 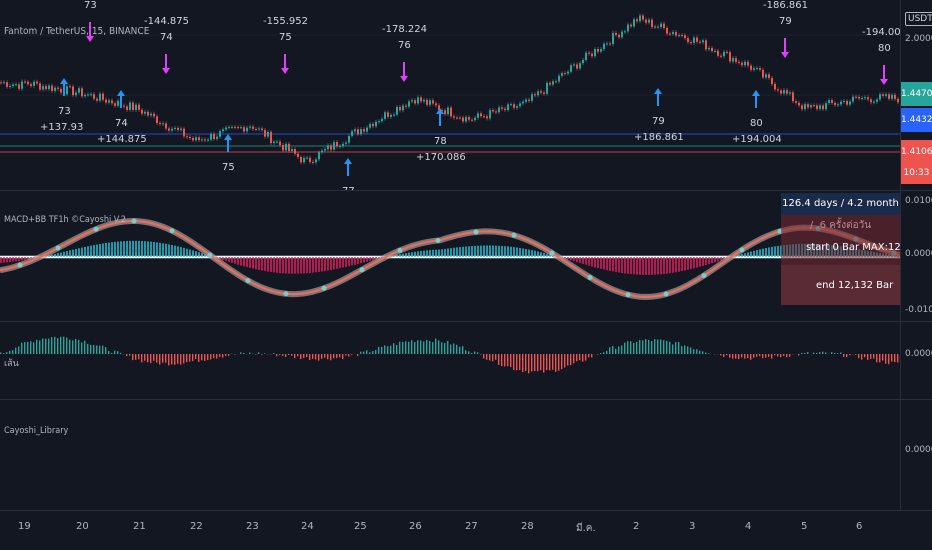 What do you see at coordinates (918, 19) in the screenshot?
I see `currency-badge: USDT` at bounding box center [918, 19].